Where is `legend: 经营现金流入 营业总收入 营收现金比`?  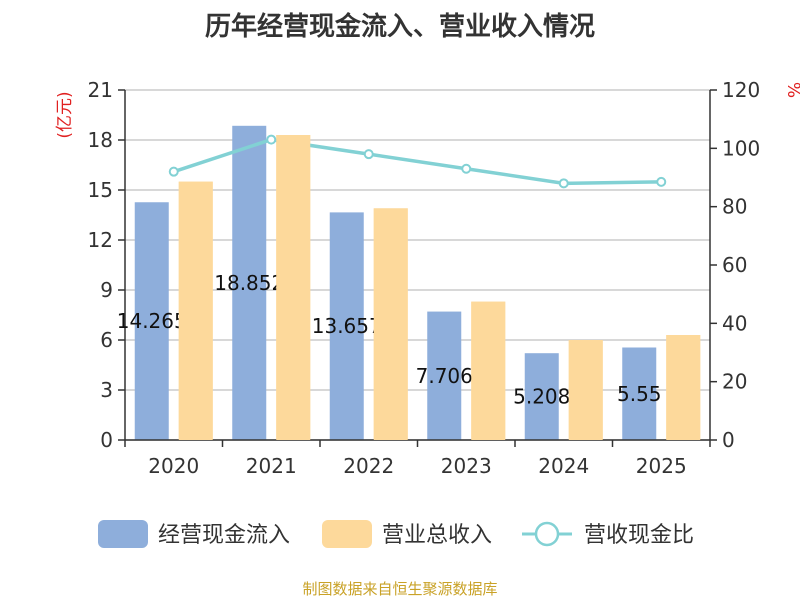 legend: 经营现金流入 营业总收入 营收现金比 is located at coordinates (396, 534).